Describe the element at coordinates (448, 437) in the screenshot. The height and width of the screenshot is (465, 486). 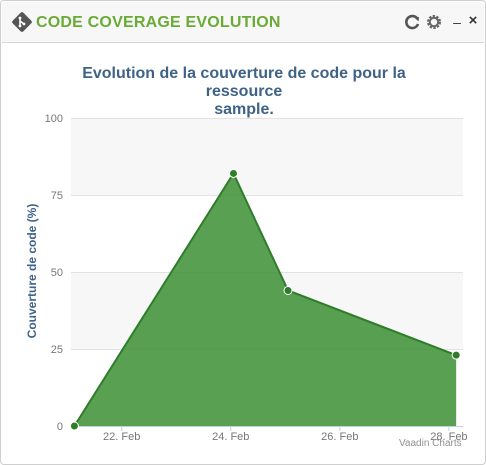
I see `x-tick-label: 28. Feb` at that location.